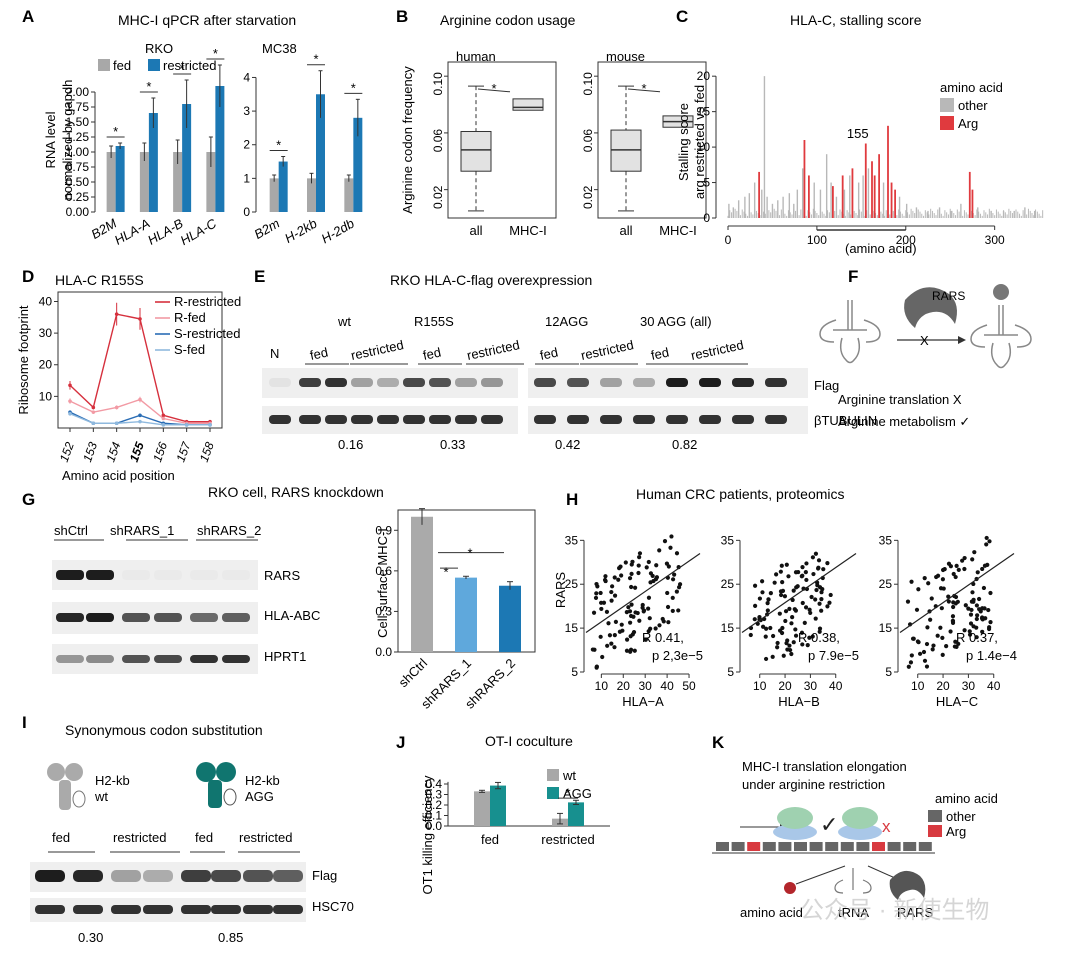  What do you see at coordinates (265, 837) in the screenshot?
I see `lane-i-restricted-2: restricted` at bounding box center [265, 837].